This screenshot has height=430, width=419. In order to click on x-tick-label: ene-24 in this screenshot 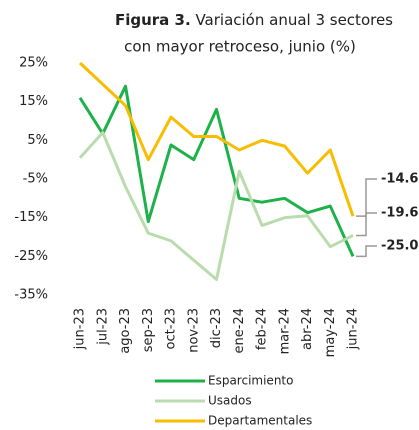, I will do `click(239, 330)`.